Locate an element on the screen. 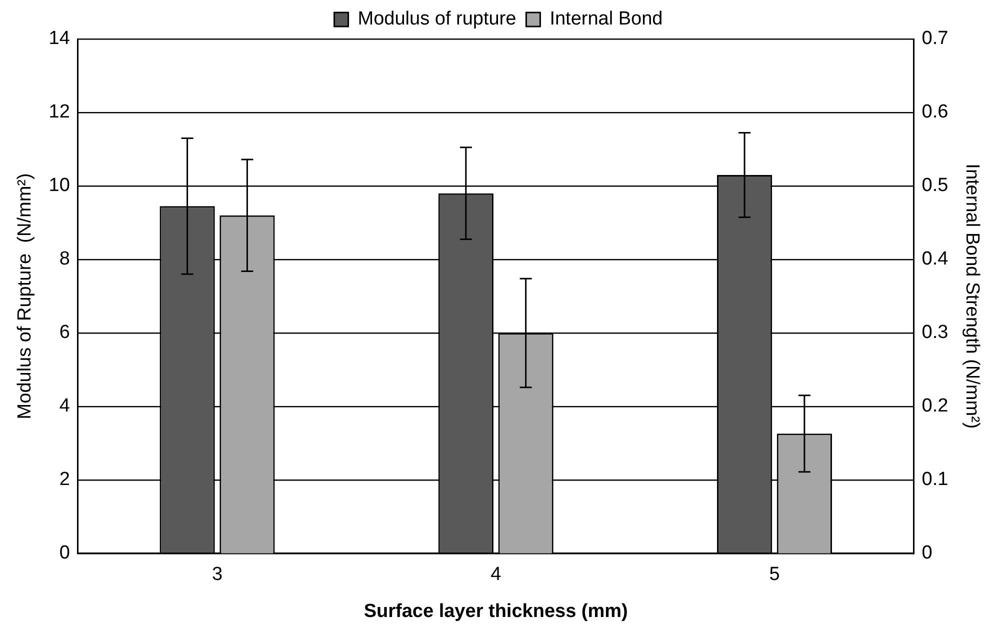  legend-label: Internal Bond is located at coordinates (606, 19).